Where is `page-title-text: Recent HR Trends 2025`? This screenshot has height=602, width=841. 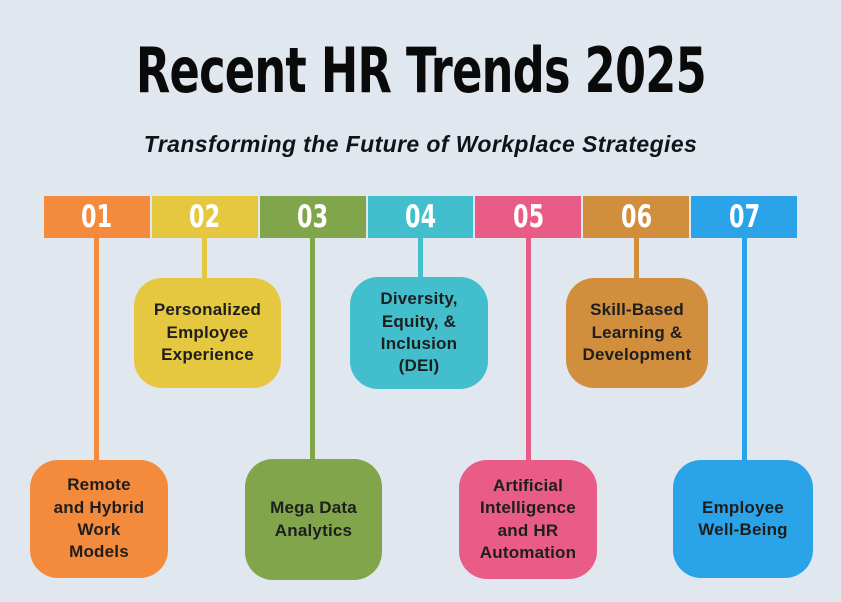 page-title-text: Recent HR Trends 2025 is located at coordinates (420, 70).